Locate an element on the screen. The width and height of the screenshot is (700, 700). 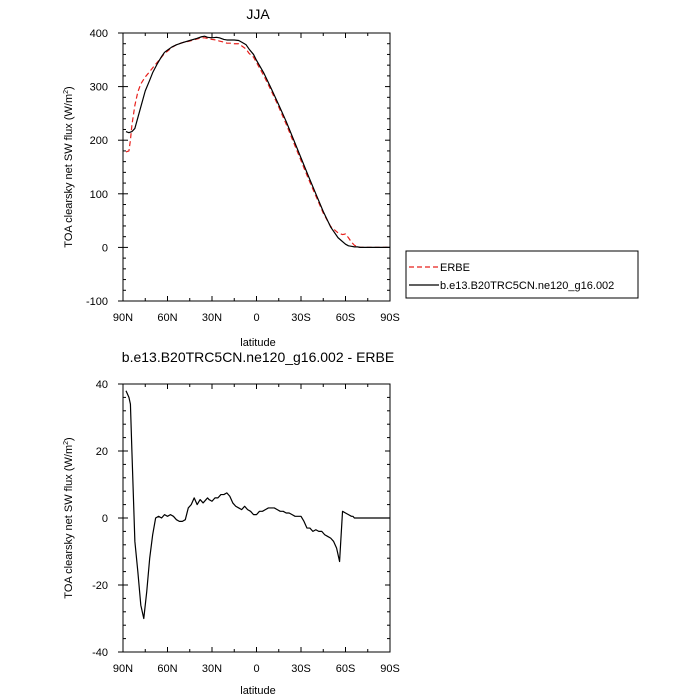
top-y-tick-label: 0 is located at coordinates (105, 248).